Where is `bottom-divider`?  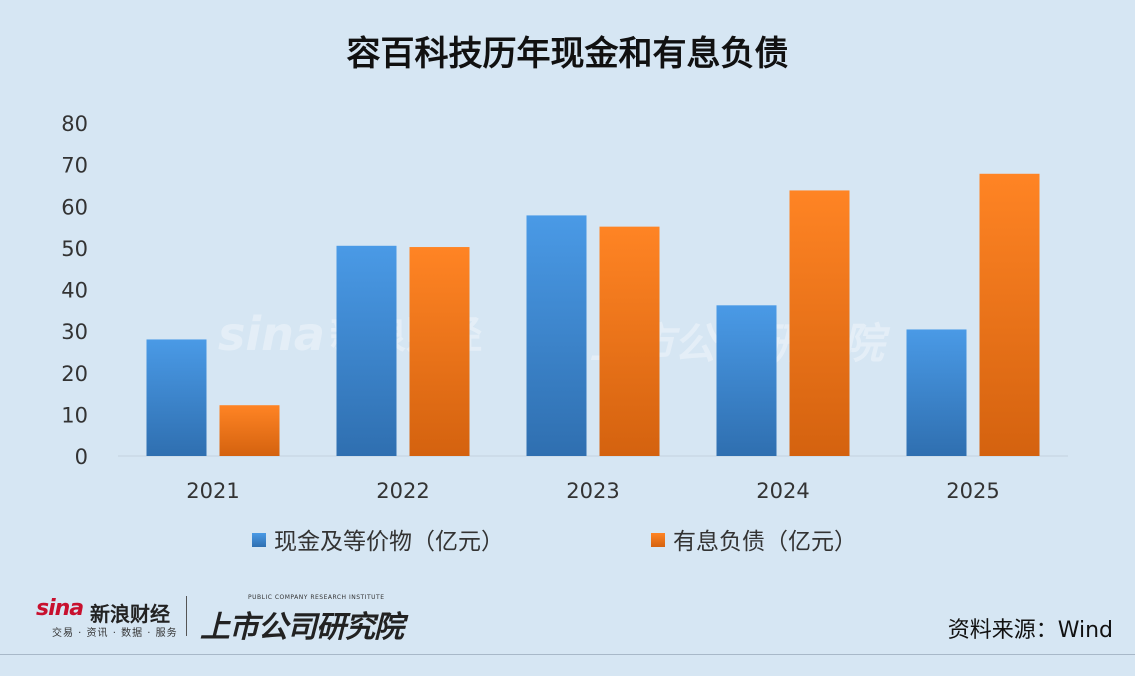
bottom-divider is located at coordinates (567, 654).